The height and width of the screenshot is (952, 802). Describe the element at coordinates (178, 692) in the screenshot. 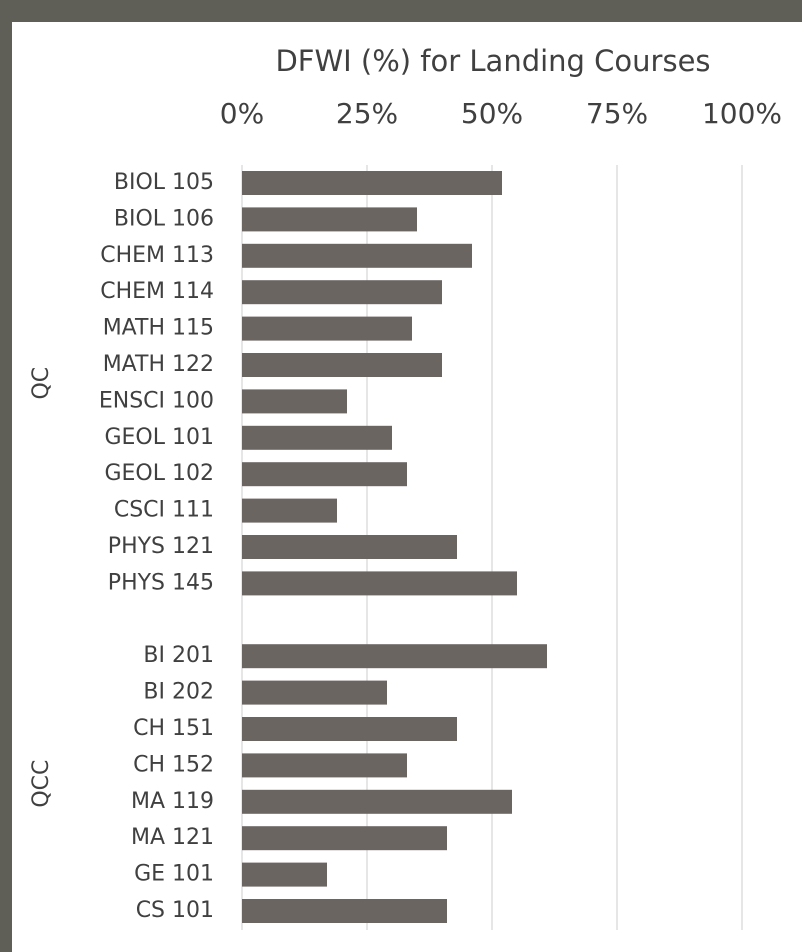

I see `y-tick-label: BI 202` at that location.